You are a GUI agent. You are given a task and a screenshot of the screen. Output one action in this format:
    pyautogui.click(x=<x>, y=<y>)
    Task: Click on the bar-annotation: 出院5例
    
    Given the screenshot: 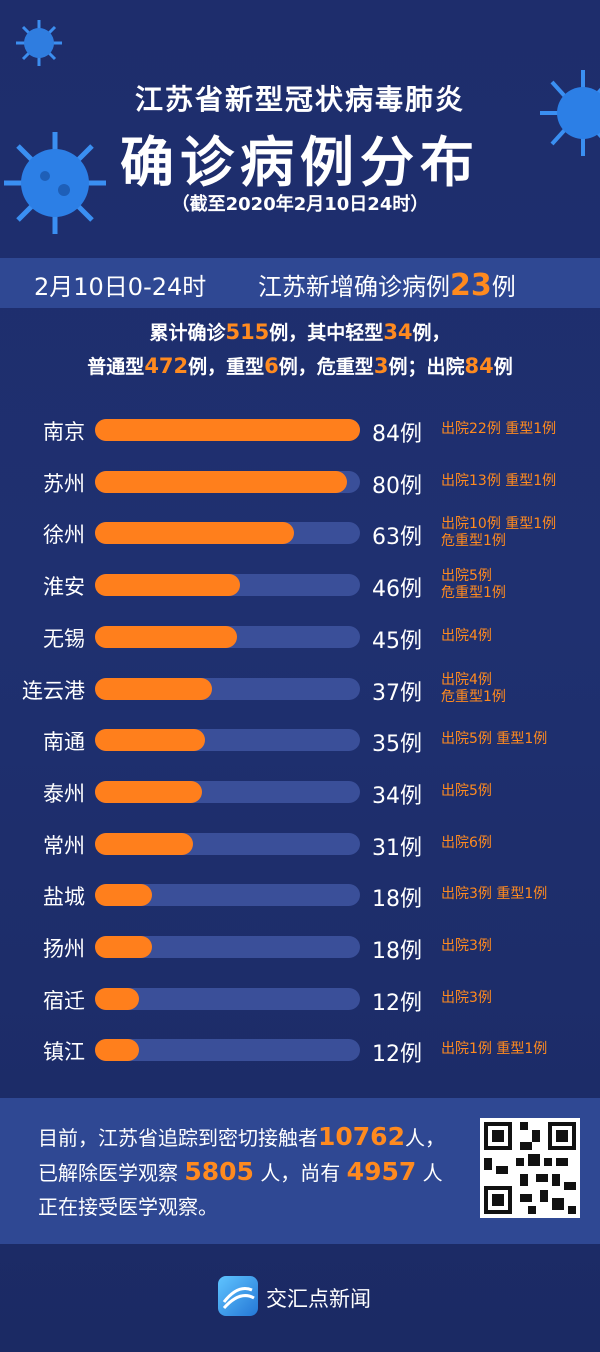 What is the action you would take?
    pyautogui.click(x=466, y=791)
    